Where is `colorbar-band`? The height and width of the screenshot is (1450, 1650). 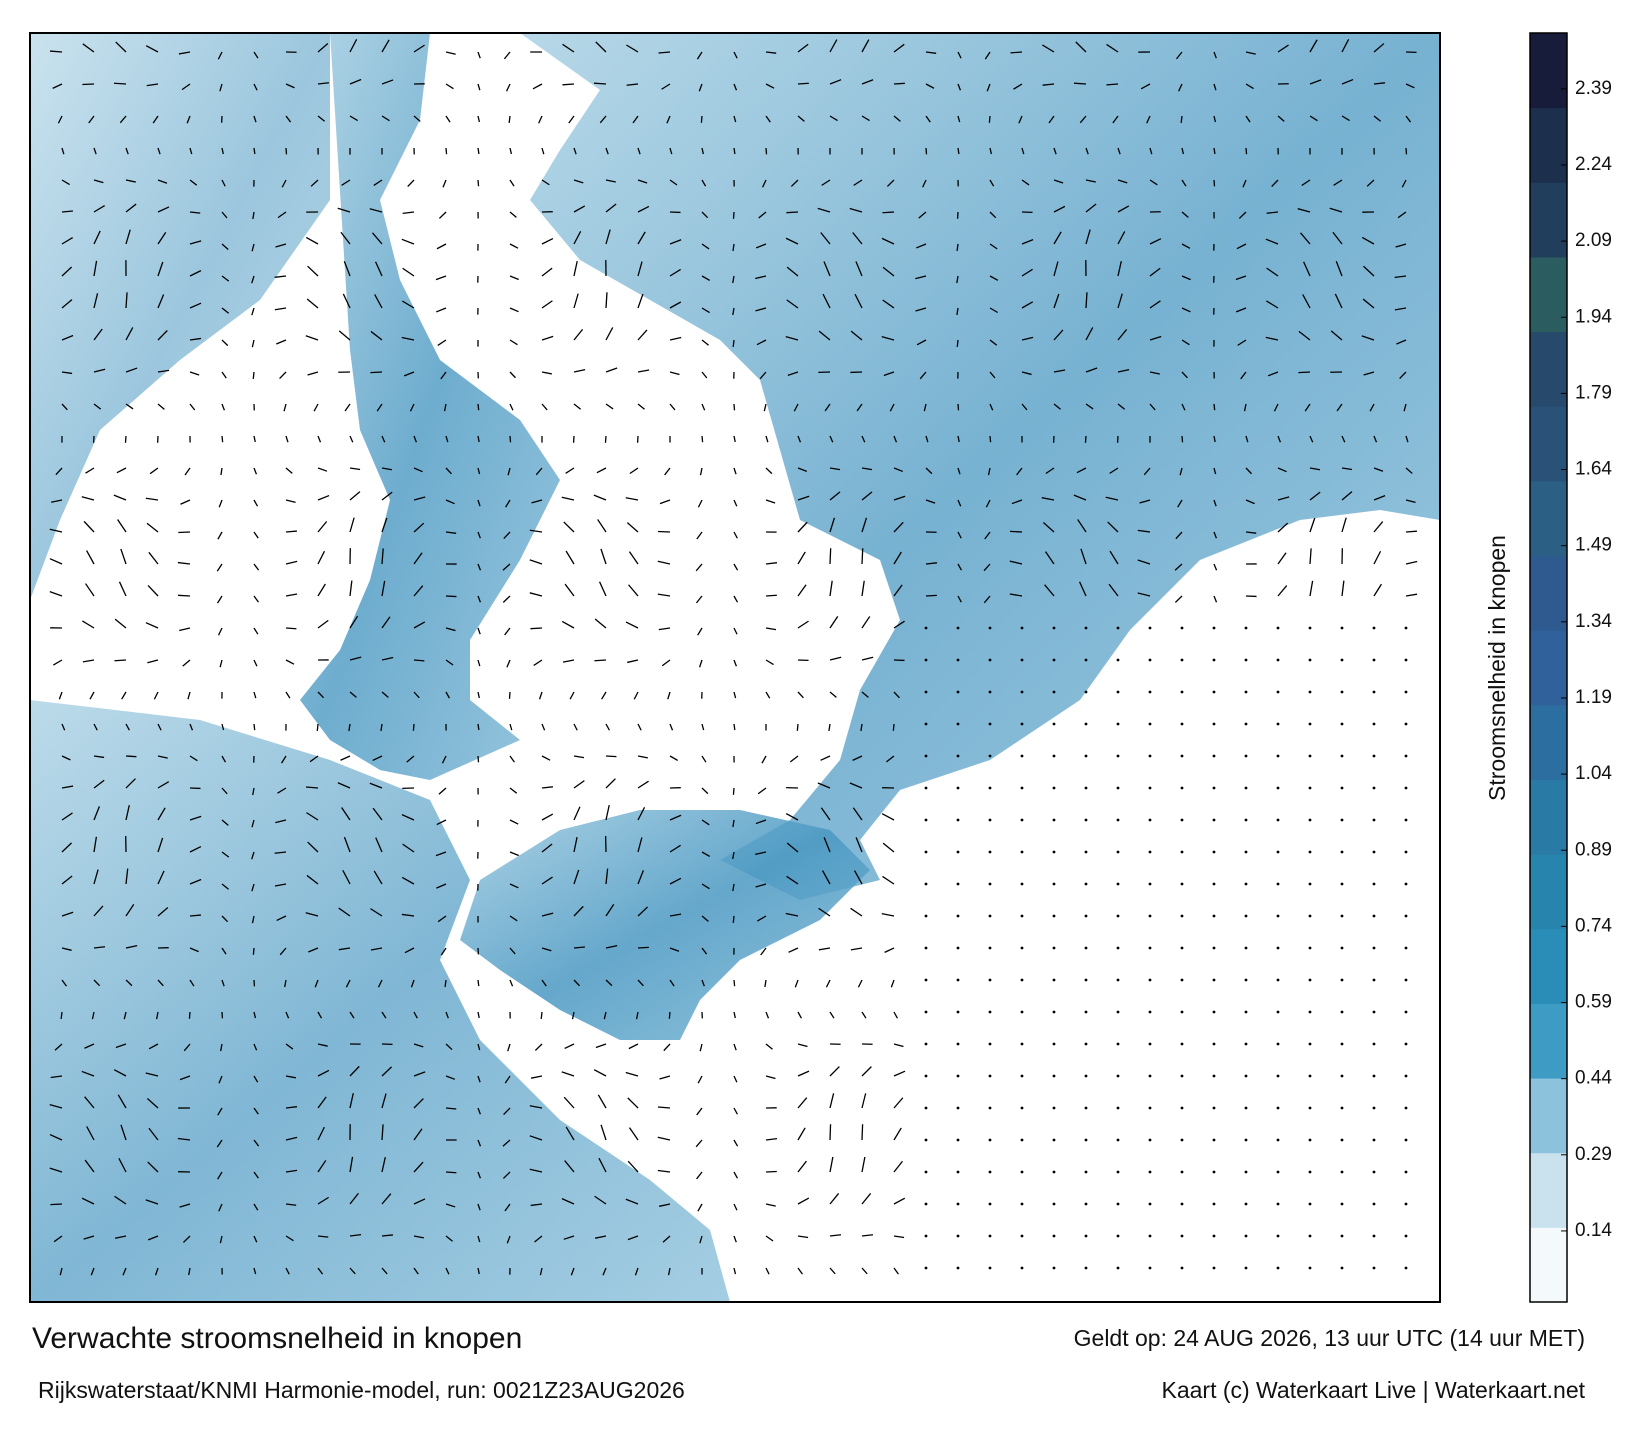
colorbar-band is located at coordinates (1548, 593).